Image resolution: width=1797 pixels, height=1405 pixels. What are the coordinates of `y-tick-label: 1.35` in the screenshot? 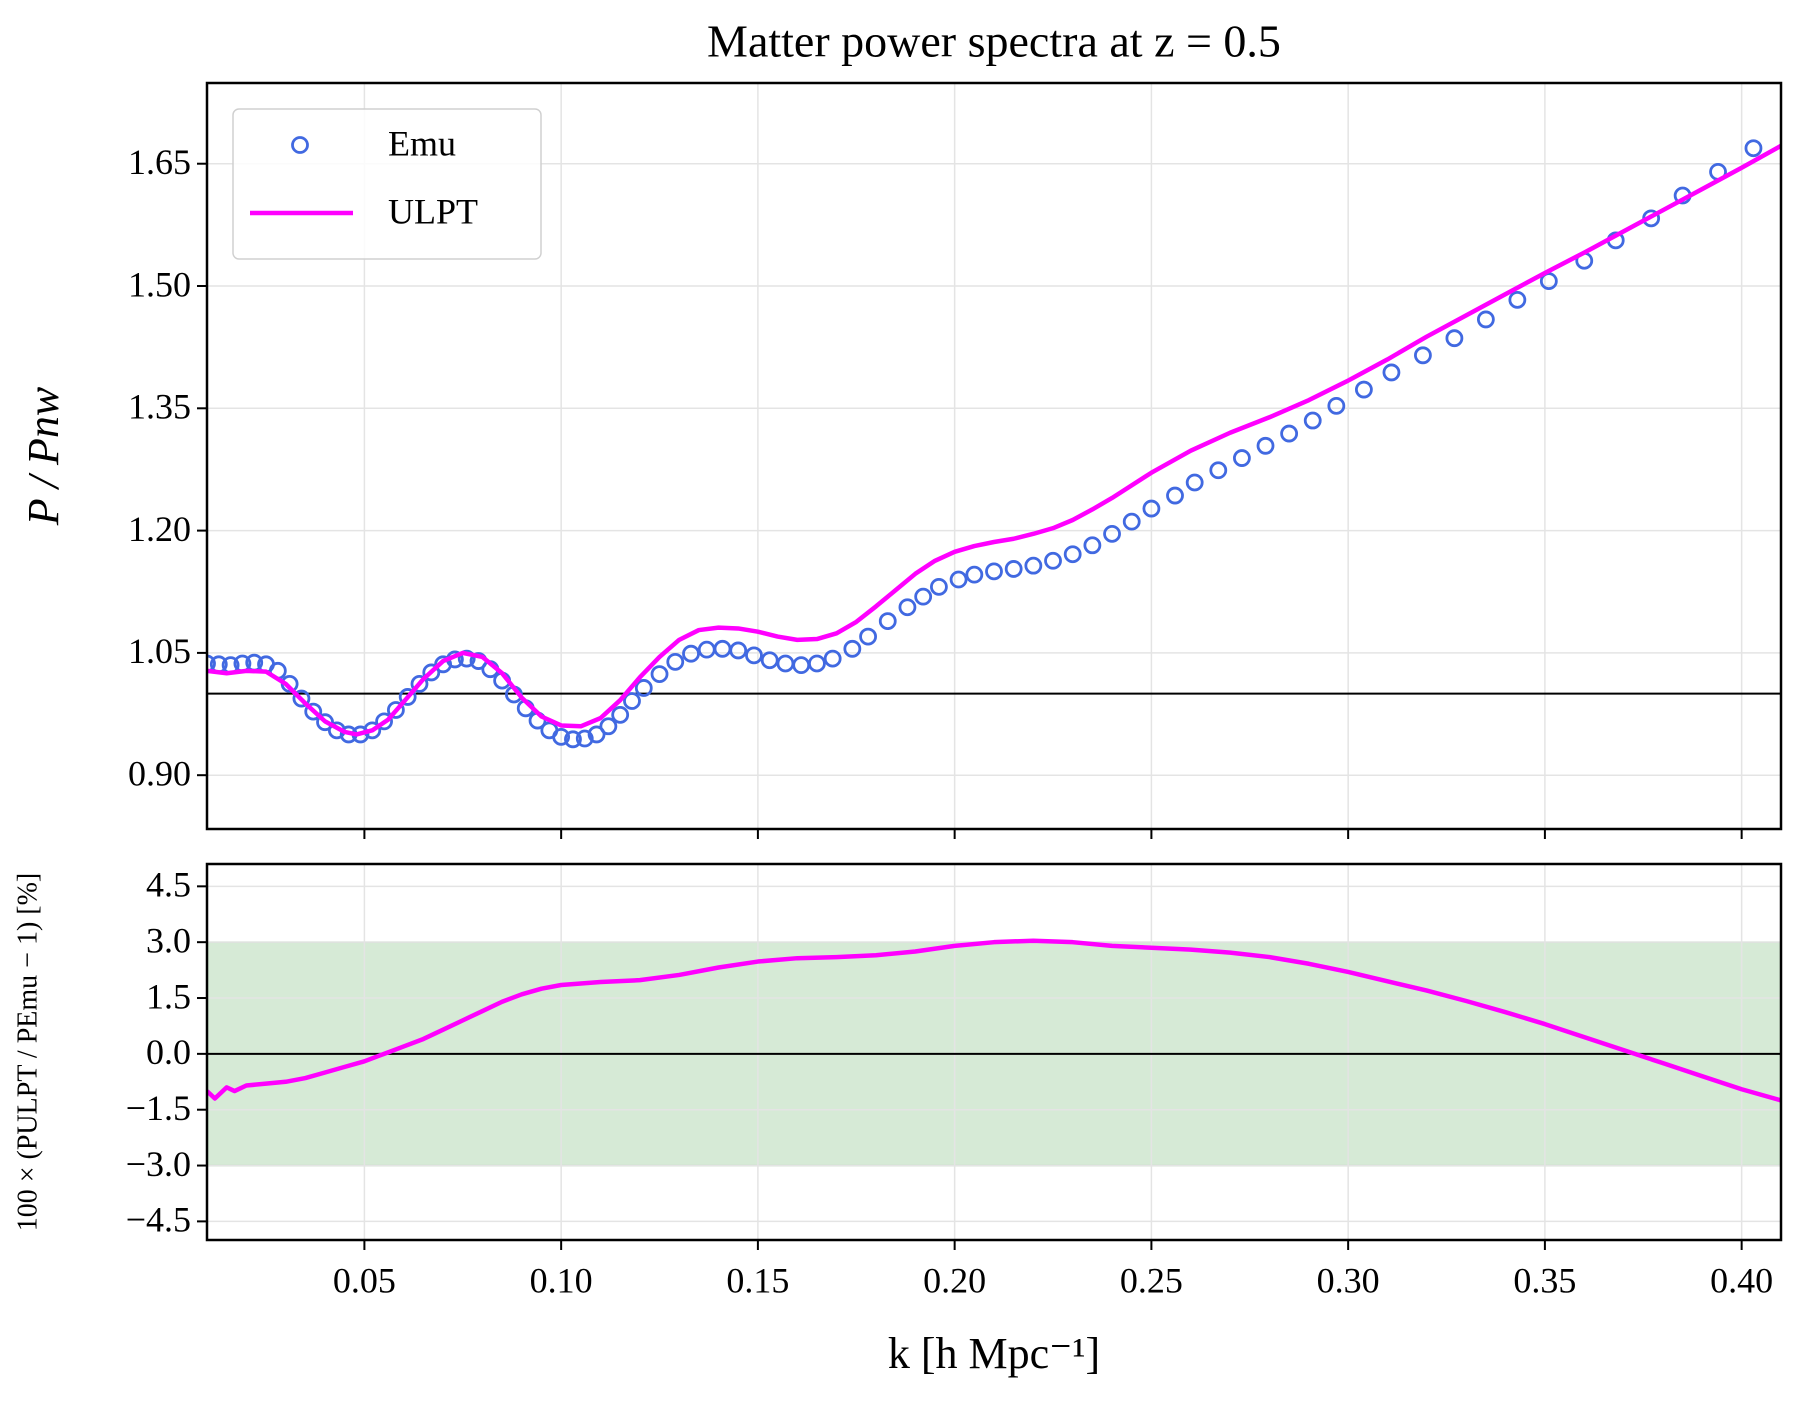 It's located at (159, 407).